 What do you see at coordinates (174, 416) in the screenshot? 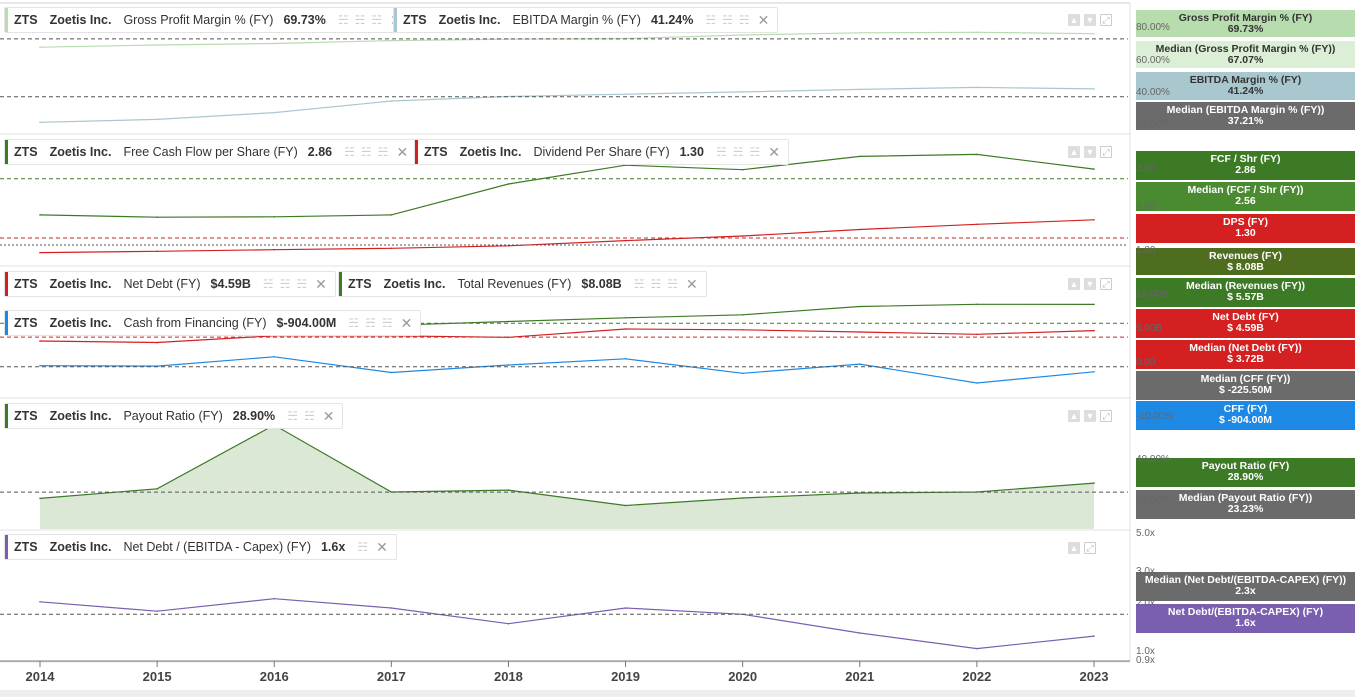
I see `legend-payout: ZTS Zoetis Inc. Payout Ratio (FY) 28.90% ☵ ☵ ✕` at bounding box center [174, 416].